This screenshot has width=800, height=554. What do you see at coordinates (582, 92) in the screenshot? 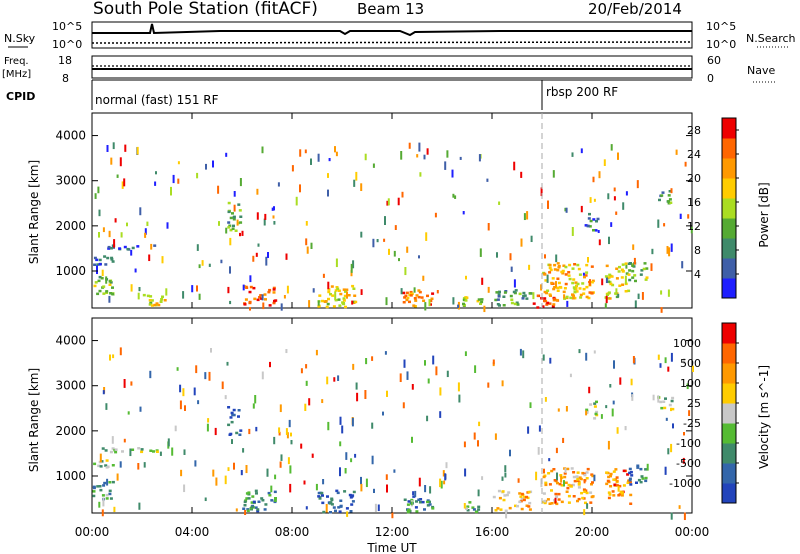
I see `cpid-segment-2: rbsp 200 RF` at bounding box center [582, 92].